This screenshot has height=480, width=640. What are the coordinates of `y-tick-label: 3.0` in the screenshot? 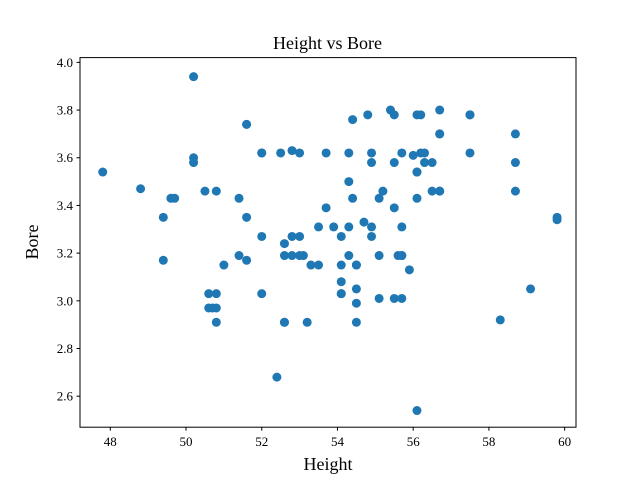 It's located at (65, 300).